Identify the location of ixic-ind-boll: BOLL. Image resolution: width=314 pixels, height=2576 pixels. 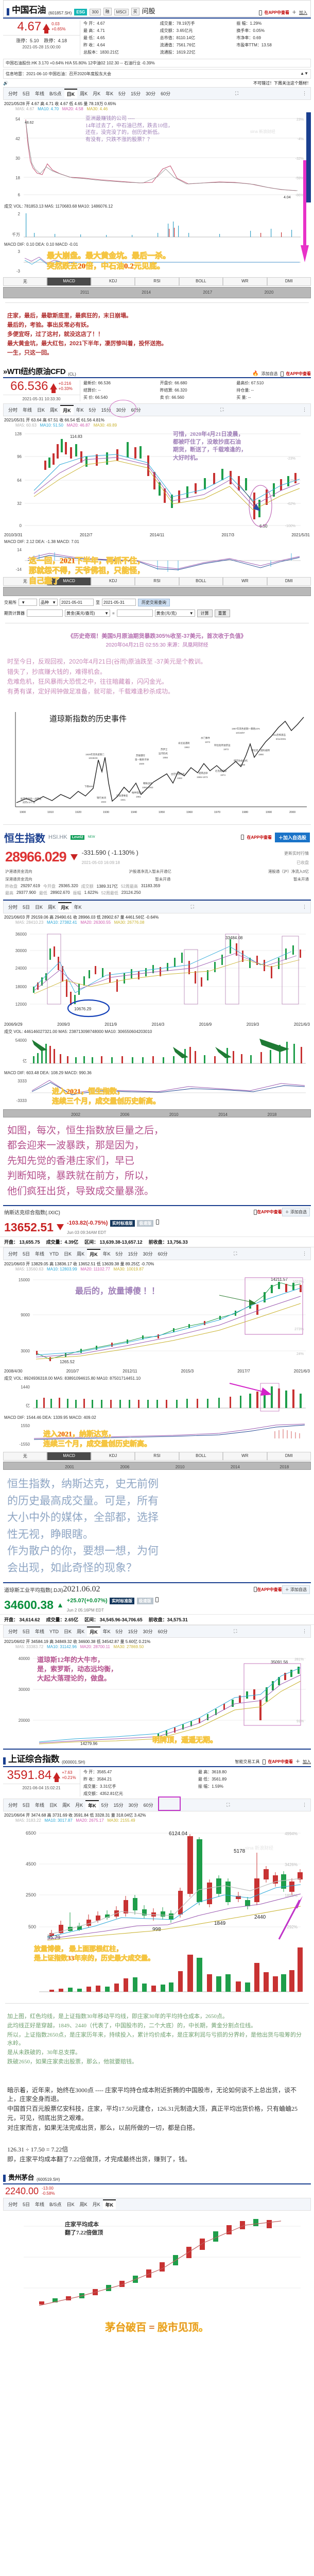
(201, 1456).